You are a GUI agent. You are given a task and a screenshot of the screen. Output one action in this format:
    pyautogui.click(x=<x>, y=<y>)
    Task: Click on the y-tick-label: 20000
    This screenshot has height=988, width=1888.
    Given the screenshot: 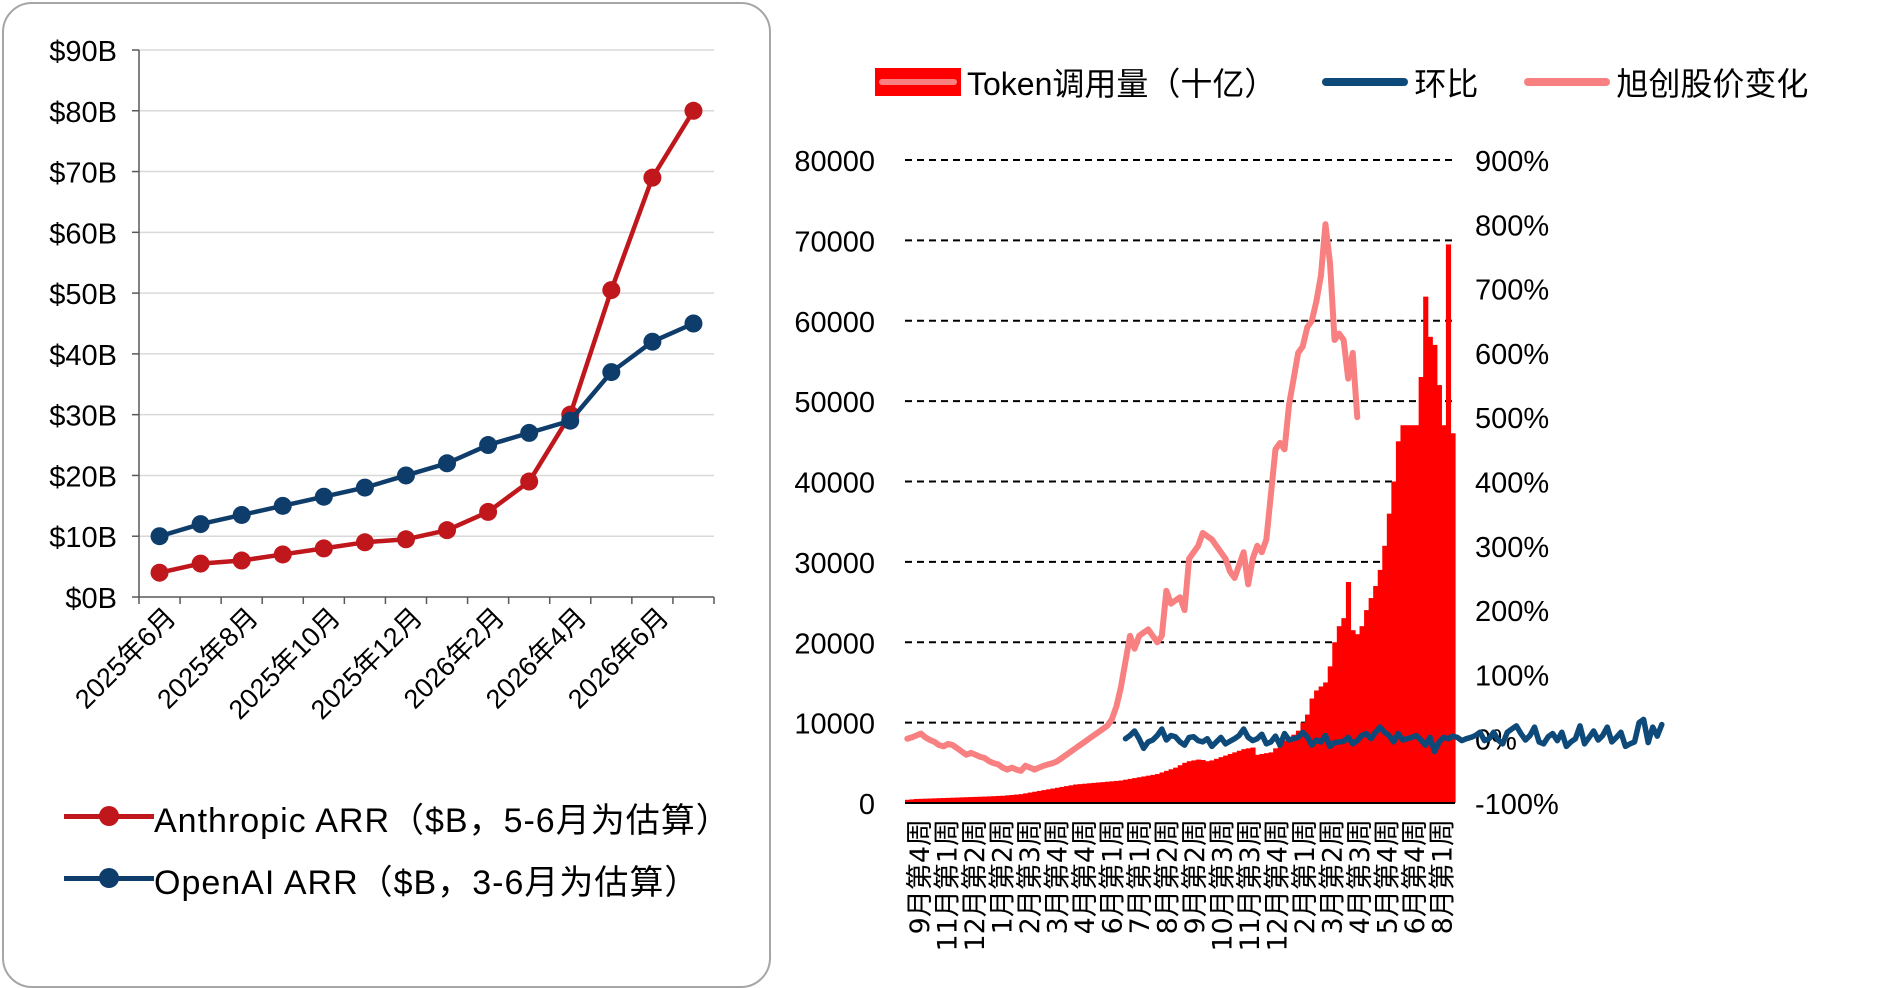 What is the action you would take?
    pyautogui.click(x=834, y=644)
    